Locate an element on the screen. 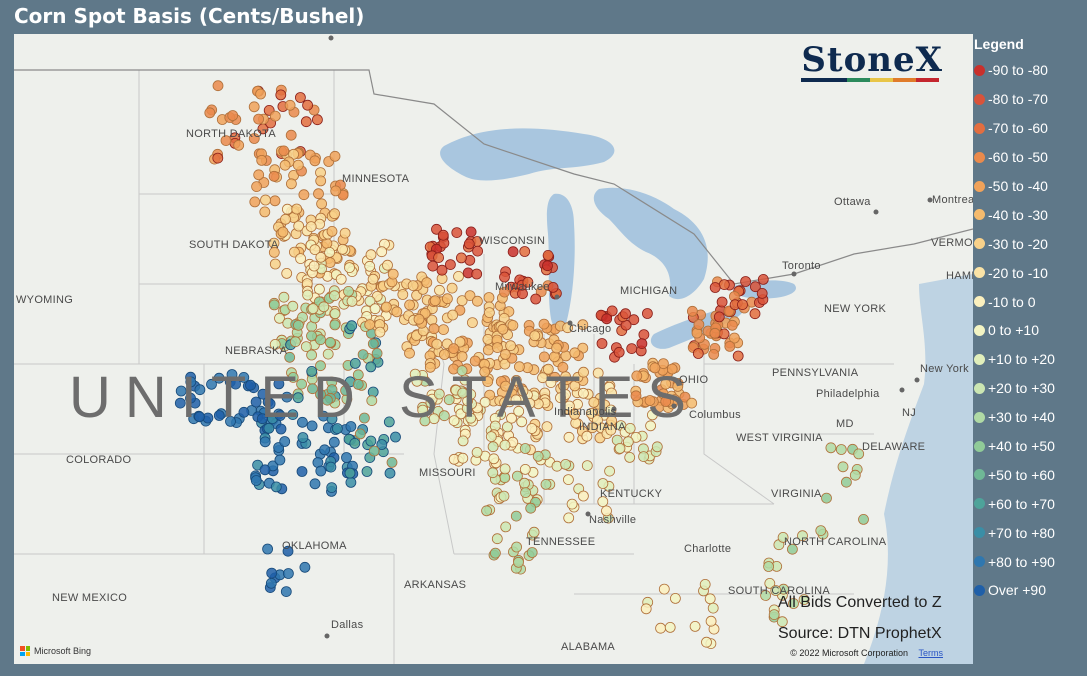 The image size is (1087, 676). legend-item: +40 to +50 is located at coordinates (1029, 446).